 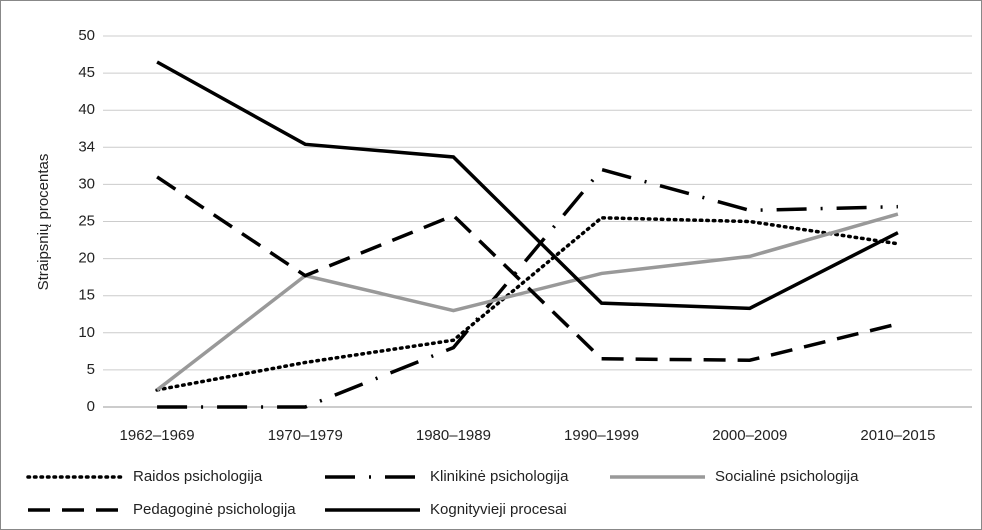 What do you see at coordinates (91, 406) in the screenshot?
I see `y-tick-label: 0` at bounding box center [91, 406].